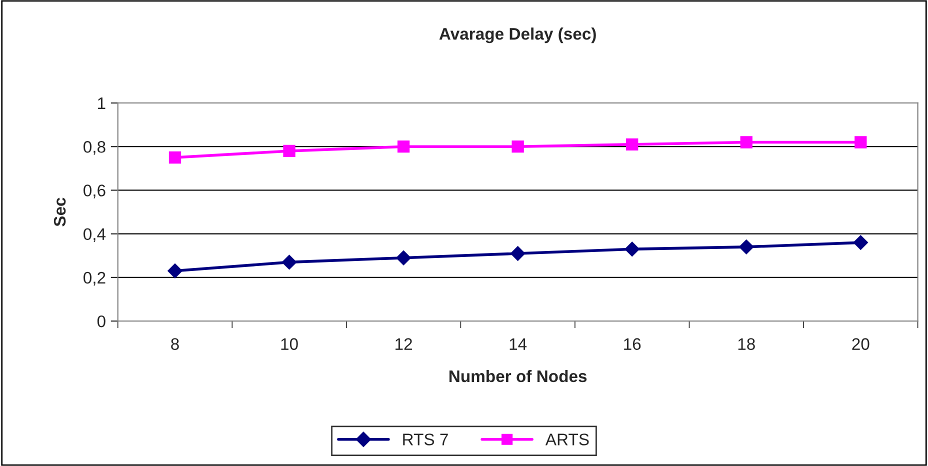 This screenshot has width=928, height=466. I want to click on y-tick-label: 0,8, so click(95, 148).